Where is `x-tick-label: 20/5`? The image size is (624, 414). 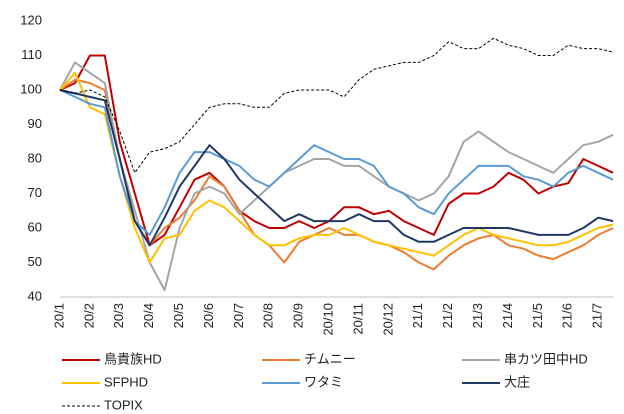
x-tick-label: 20/5 is located at coordinates (178, 315).